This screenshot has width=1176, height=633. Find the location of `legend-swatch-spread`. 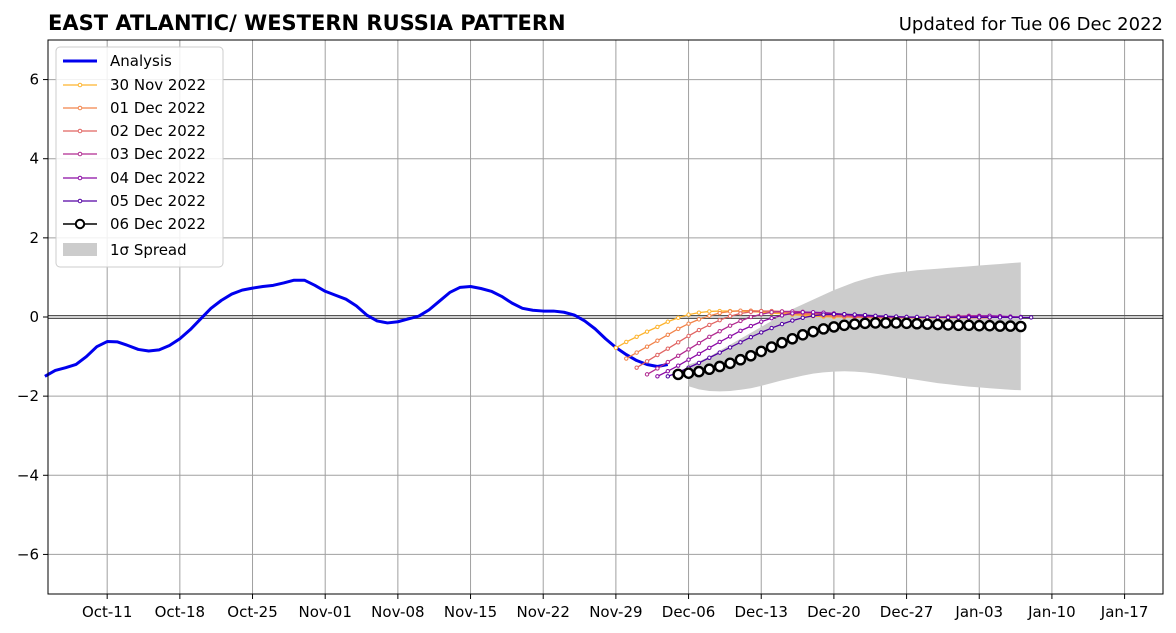

legend-swatch-spread is located at coordinates (80, 249).